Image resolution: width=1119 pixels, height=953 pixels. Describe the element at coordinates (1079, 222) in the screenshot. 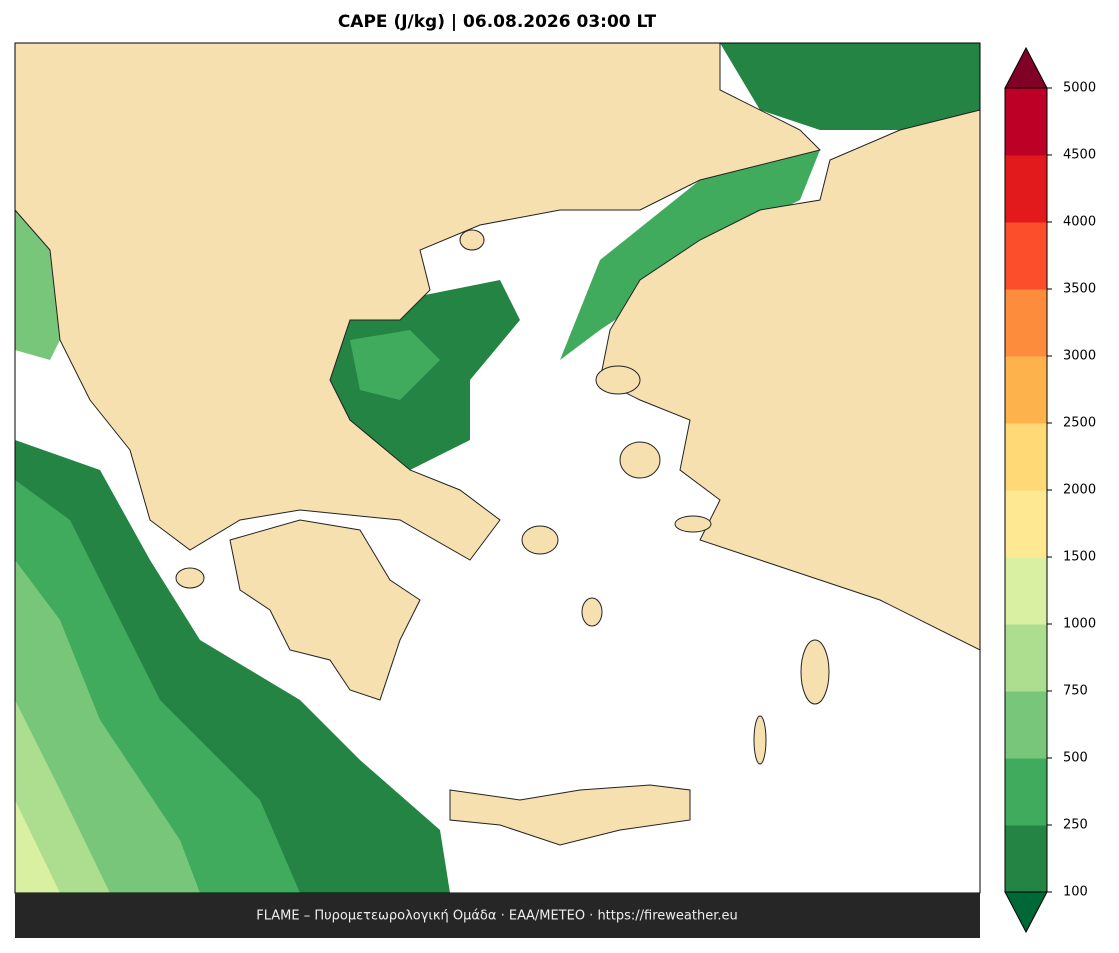

I see `colorbar-tick-label: 4000` at that location.